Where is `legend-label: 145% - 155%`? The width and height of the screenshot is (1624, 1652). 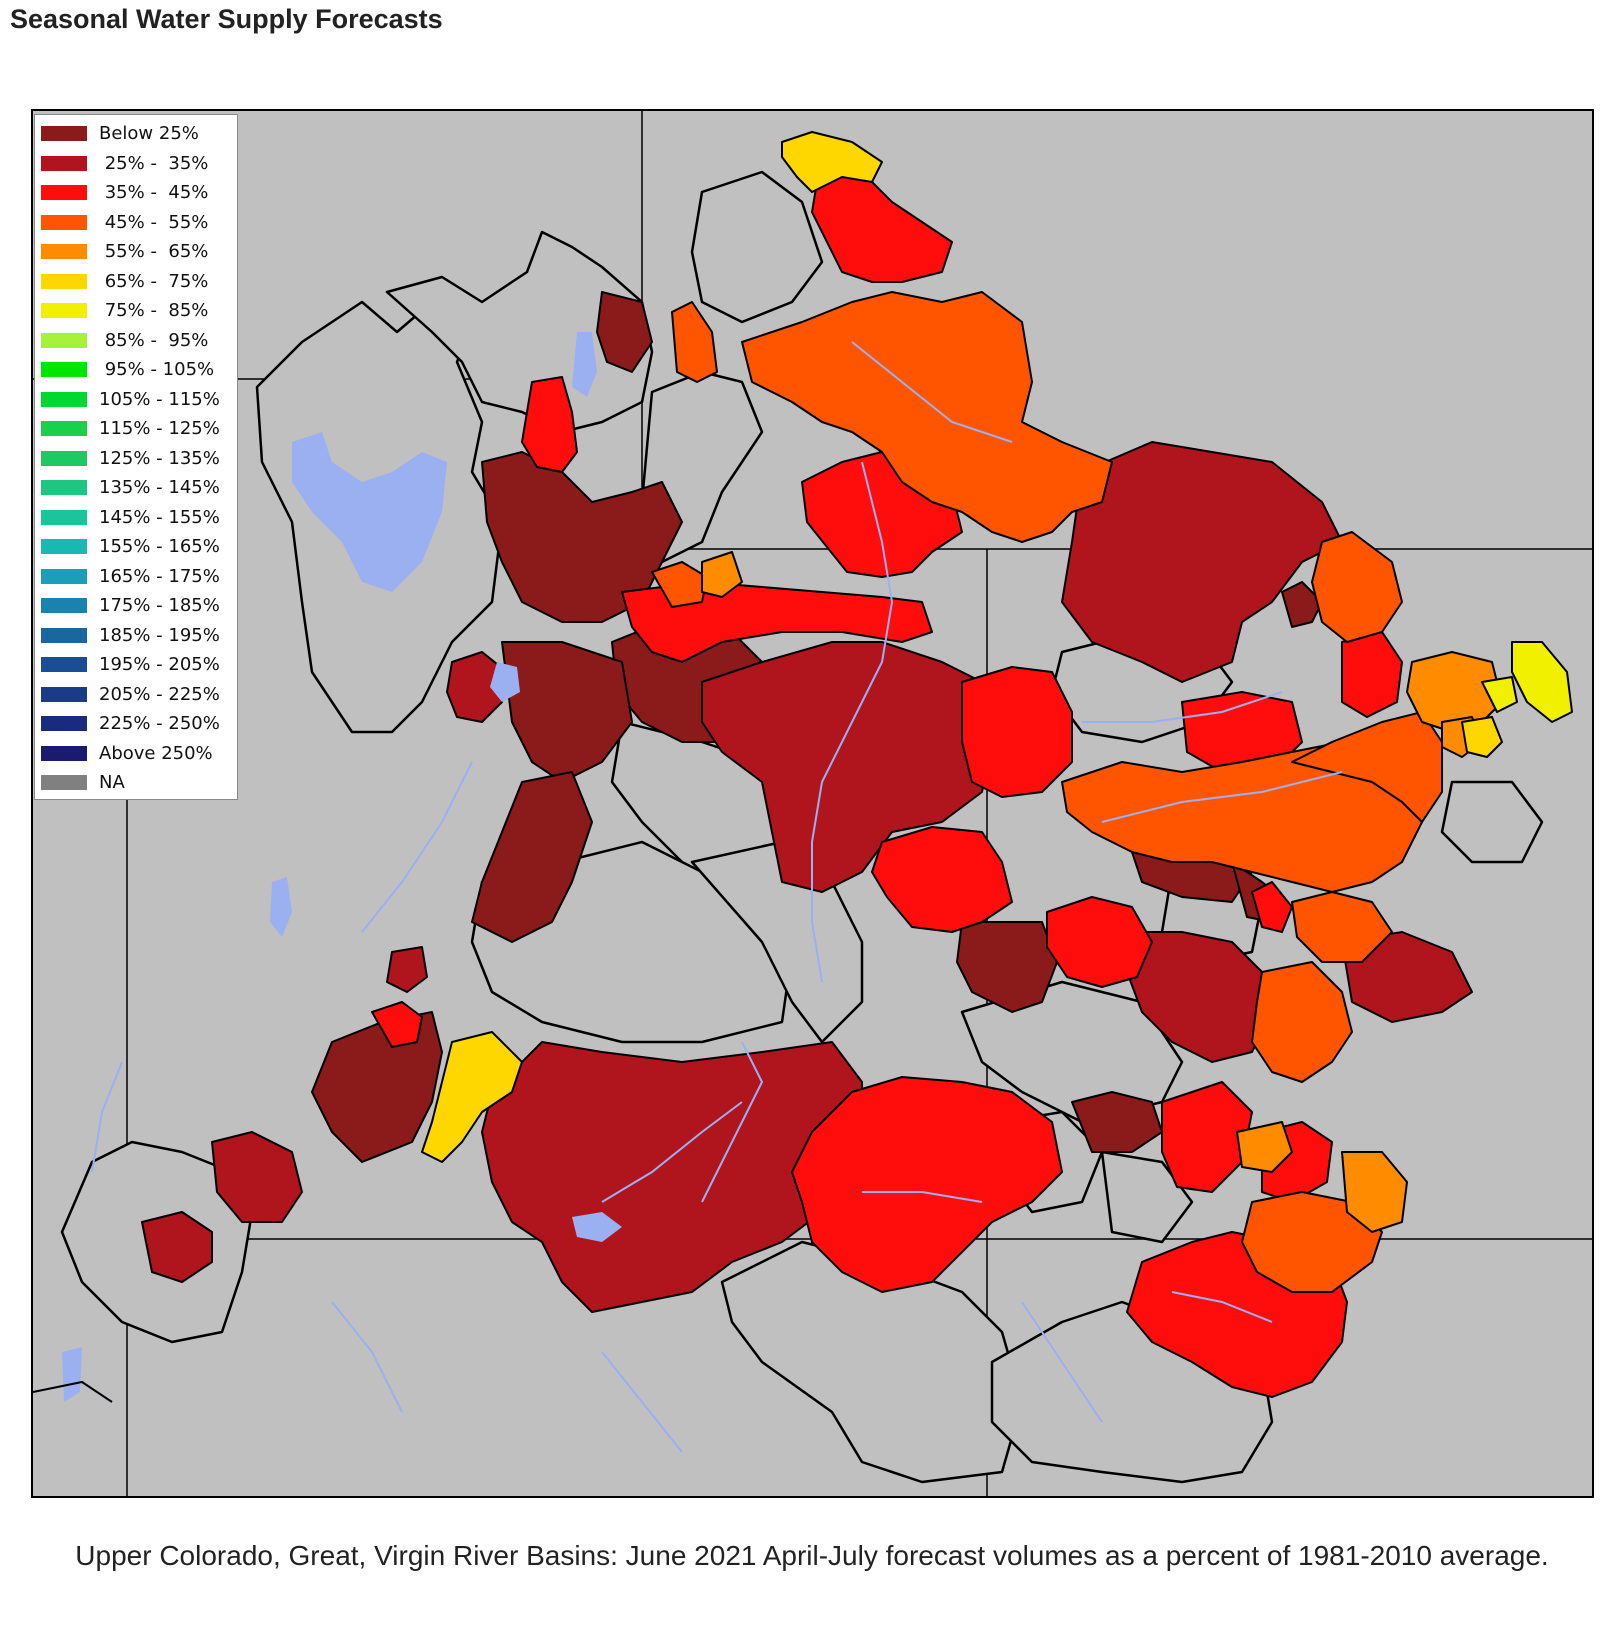 legend-label: 145% - 155% is located at coordinates (159, 517).